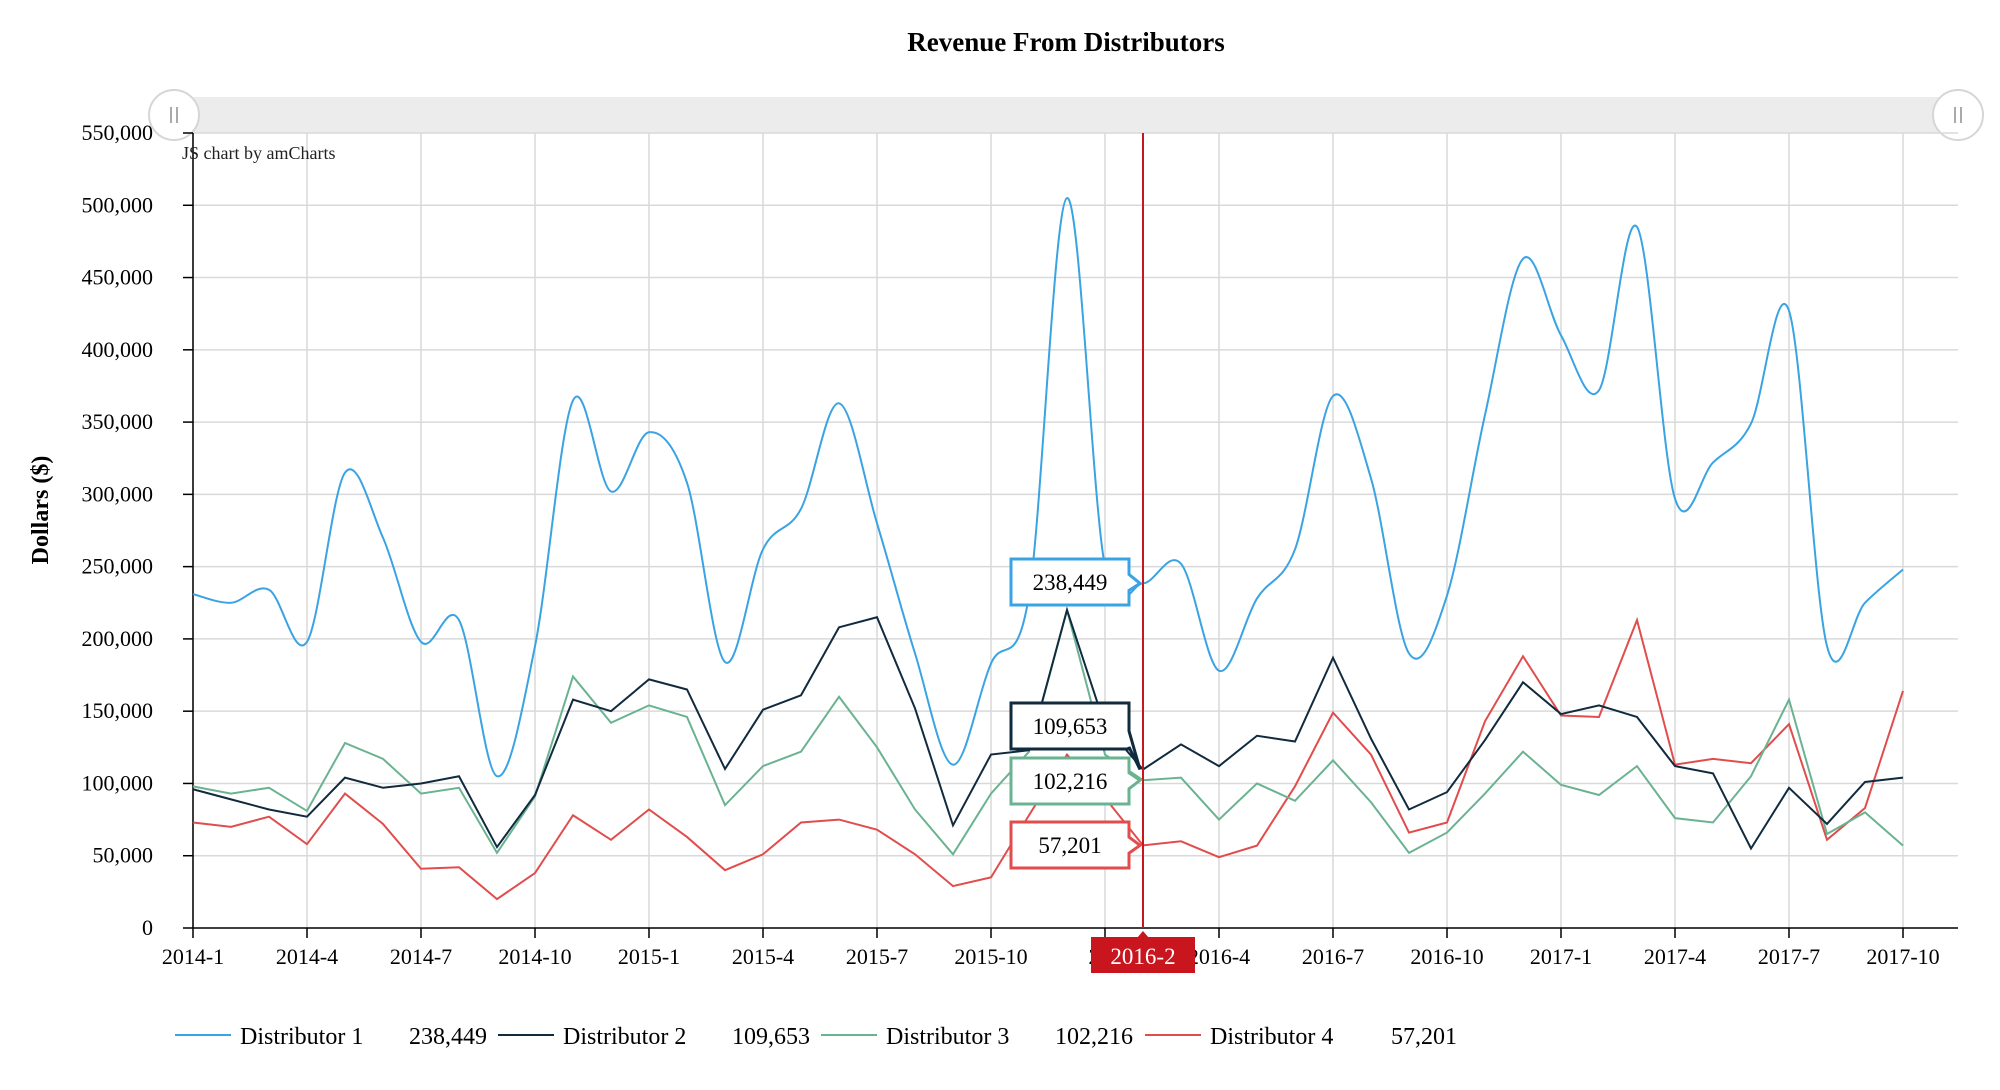 The image size is (2000, 1090). What do you see at coordinates (118, 277) in the screenshot?
I see `y-tick-label: 450,000` at bounding box center [118, 277].